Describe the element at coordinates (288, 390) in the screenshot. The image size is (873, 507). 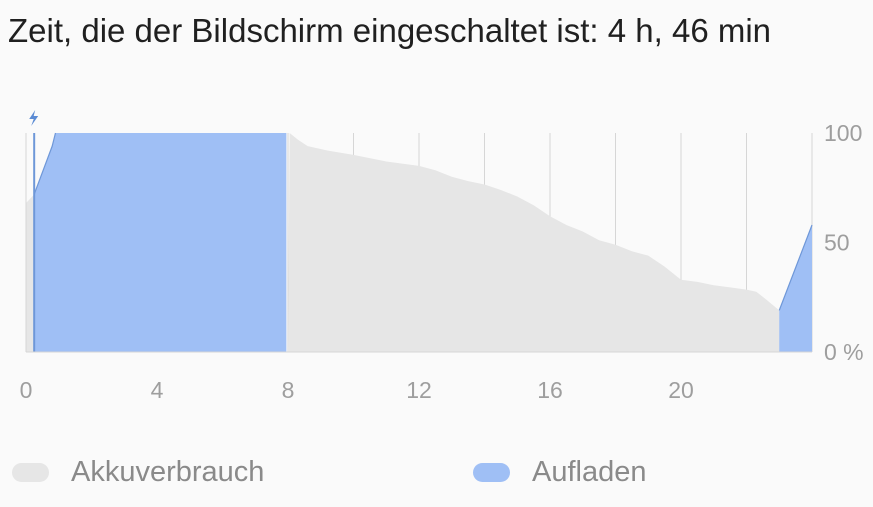
I see `x-tick-label: 8` at that location.